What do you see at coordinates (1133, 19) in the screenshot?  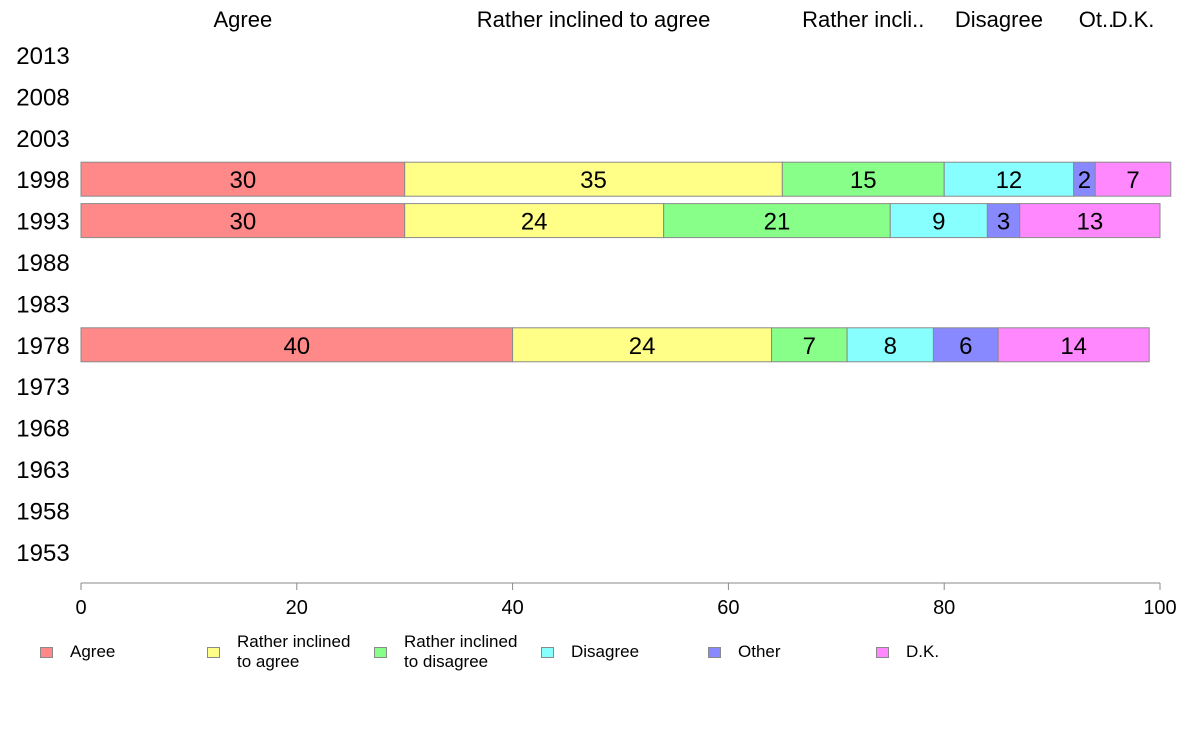 I see `top-label-5: D.K.` at bounding box center [1133, 19].